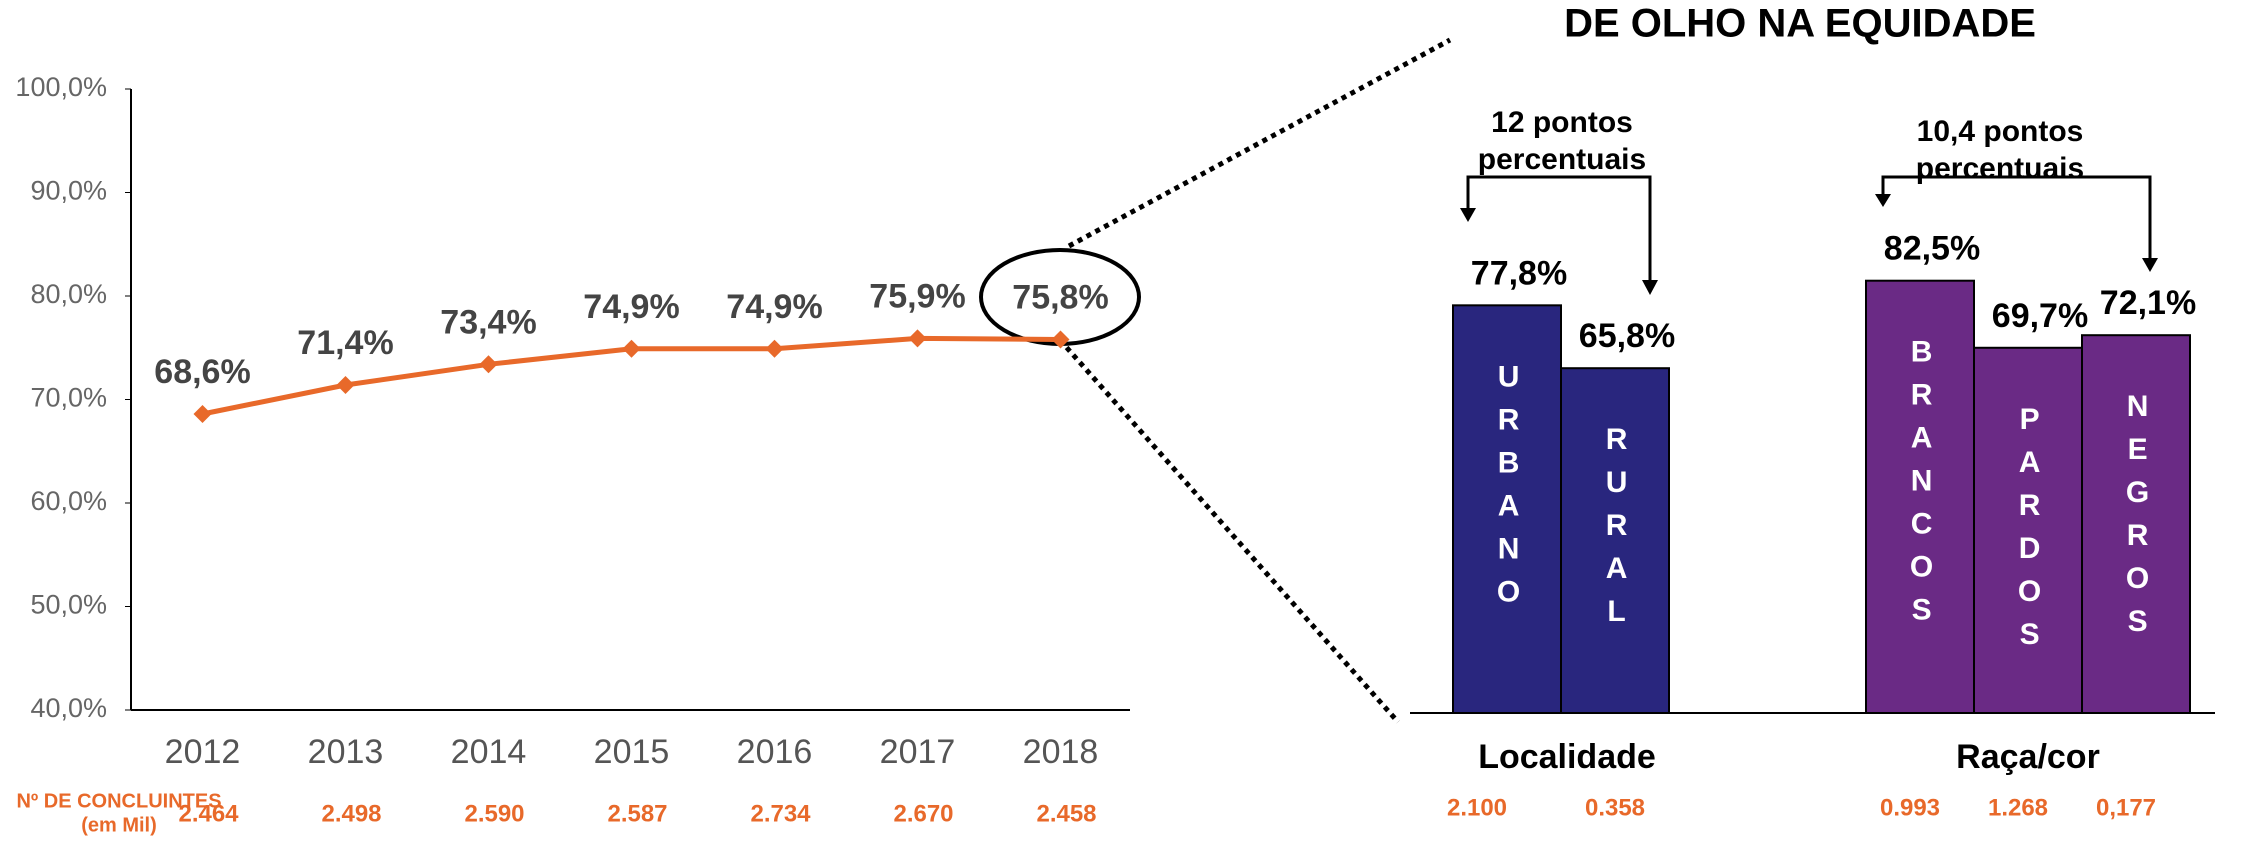 The image size is (2241, 843). I want to click on completers-sublabel: (em Mil), so click(119, 825).